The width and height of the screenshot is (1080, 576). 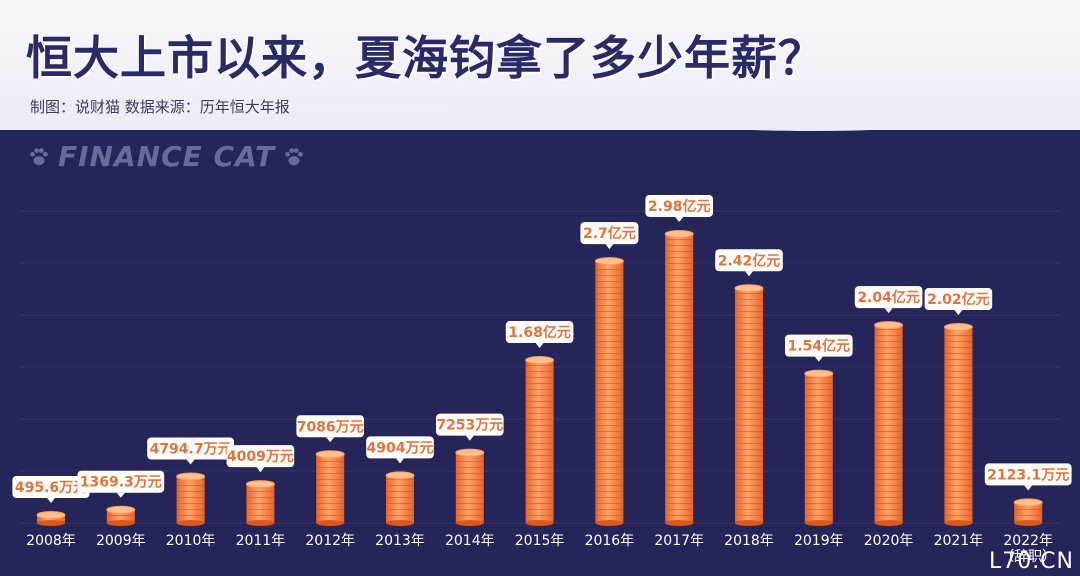 I want to click on x-tick-label: 2018年, so click(x=749, y=541).